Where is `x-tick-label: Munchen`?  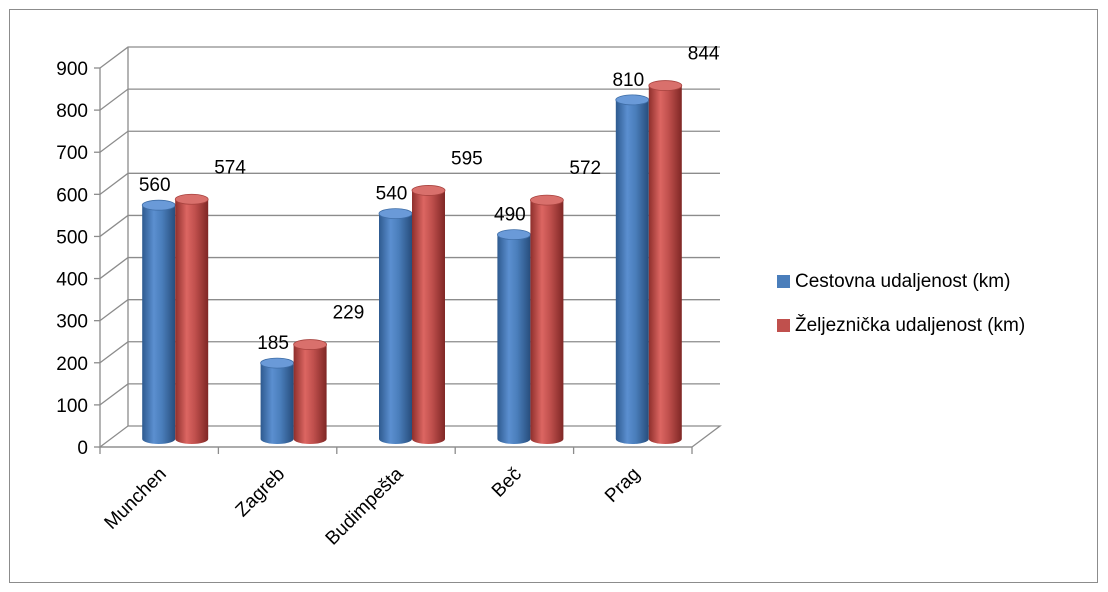 x-tick-label: Munchen is located at coordinates (136, 499).